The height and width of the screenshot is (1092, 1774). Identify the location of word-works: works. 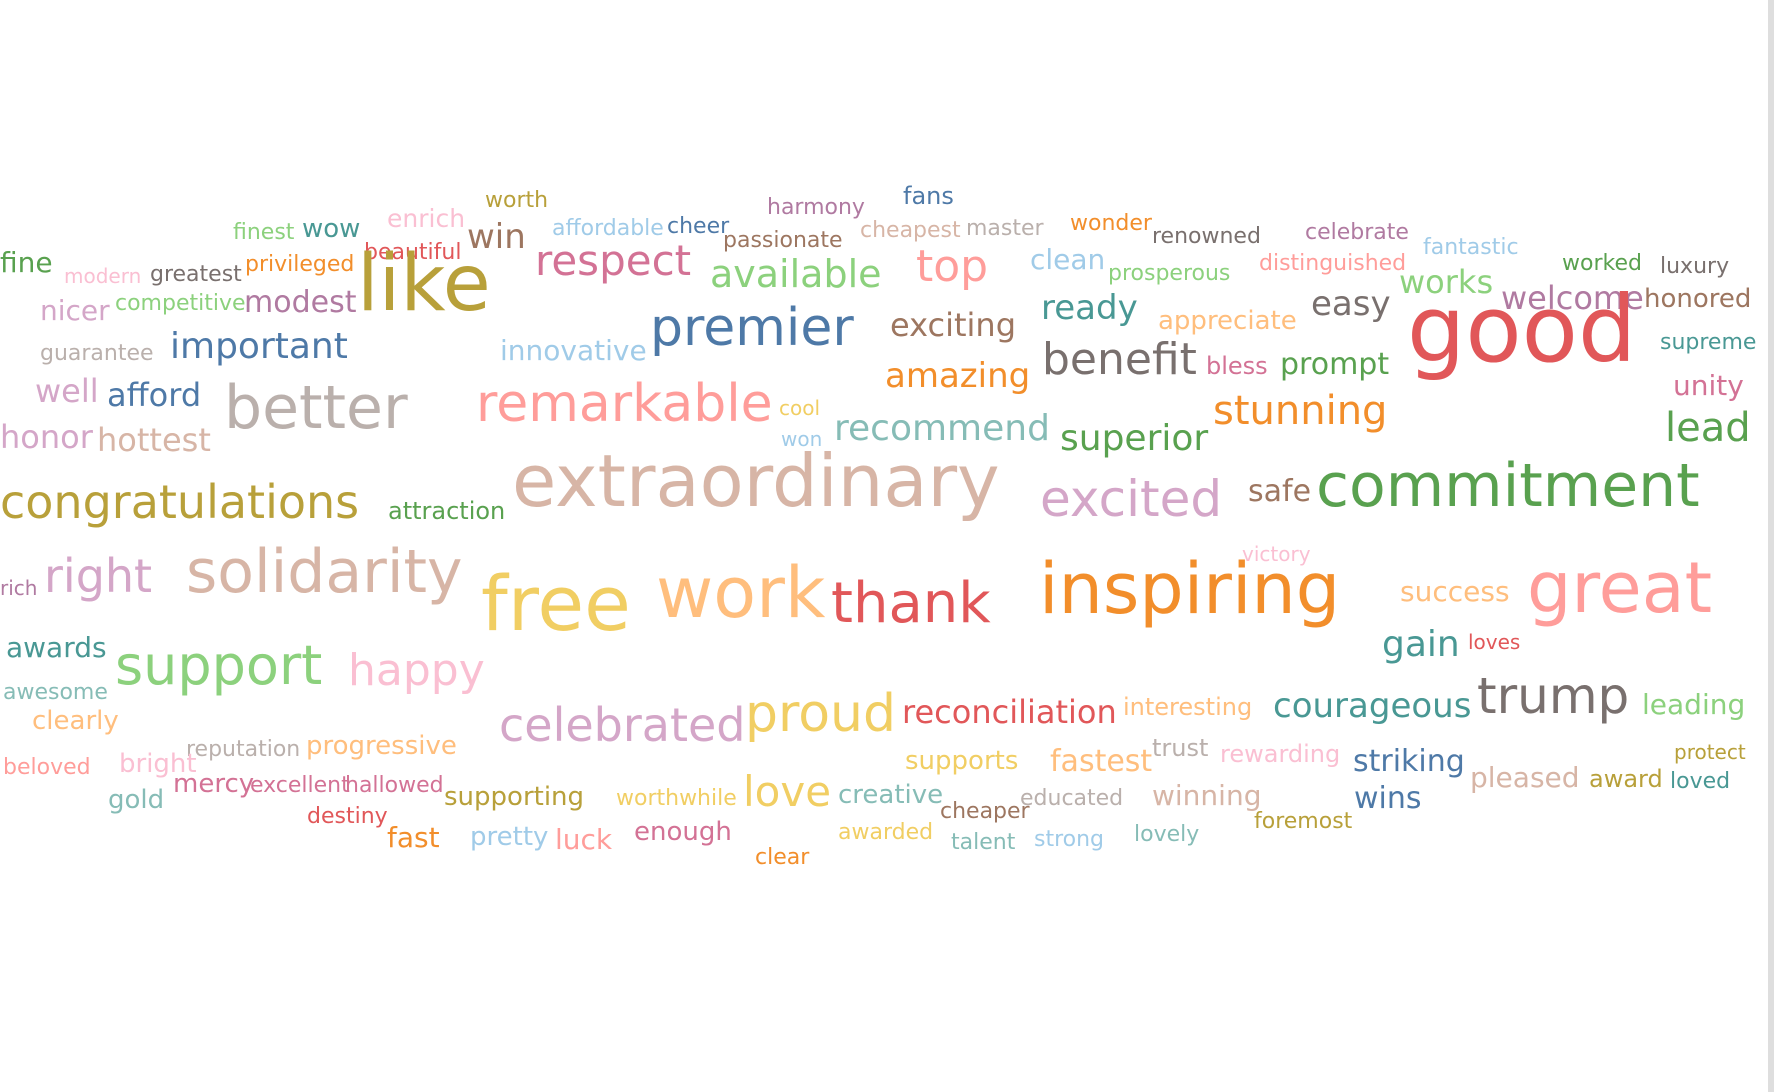
(1446, 282).